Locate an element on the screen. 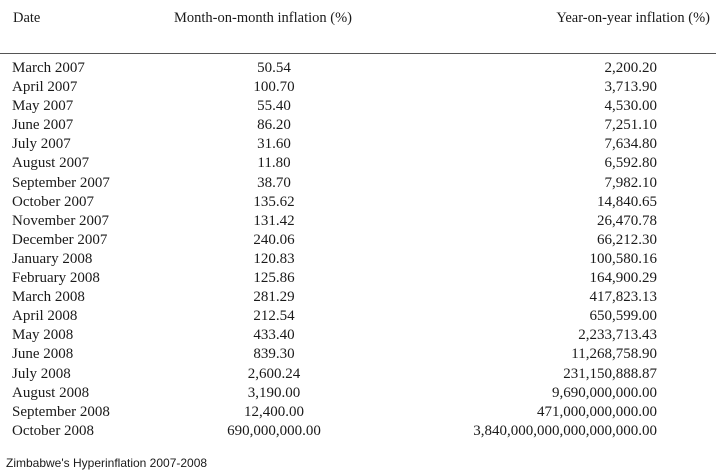  table-row: April 2007 100.70 3,713.90 is located at coordinates (358, 87).